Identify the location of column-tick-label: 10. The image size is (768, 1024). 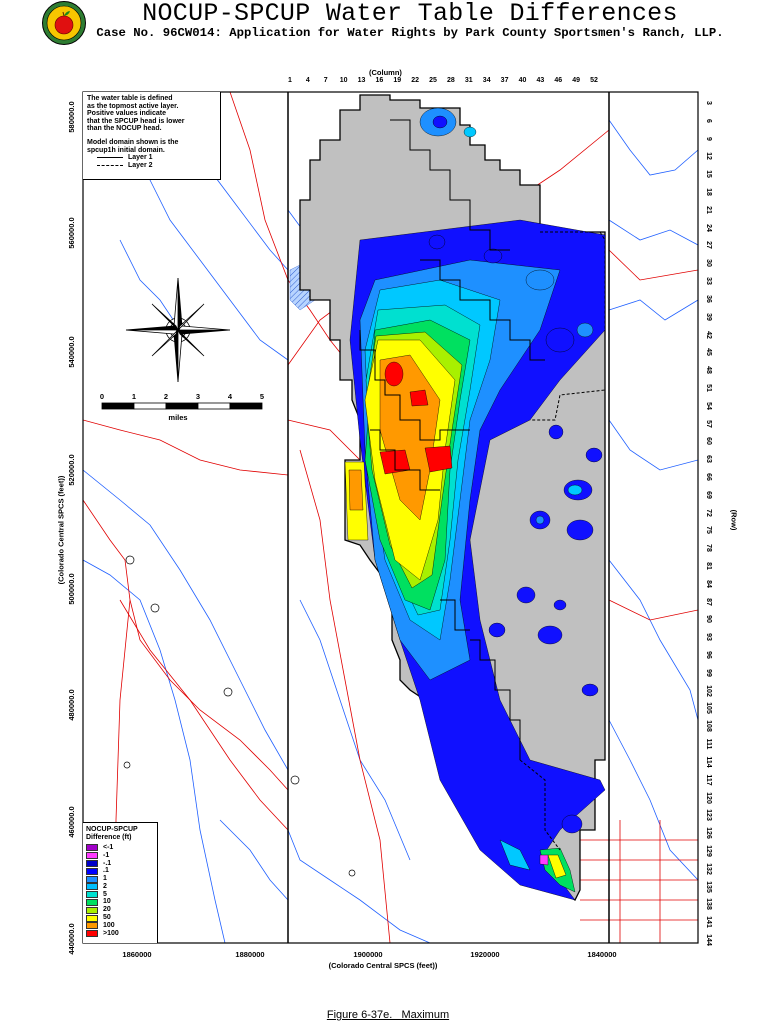
(343, 80).